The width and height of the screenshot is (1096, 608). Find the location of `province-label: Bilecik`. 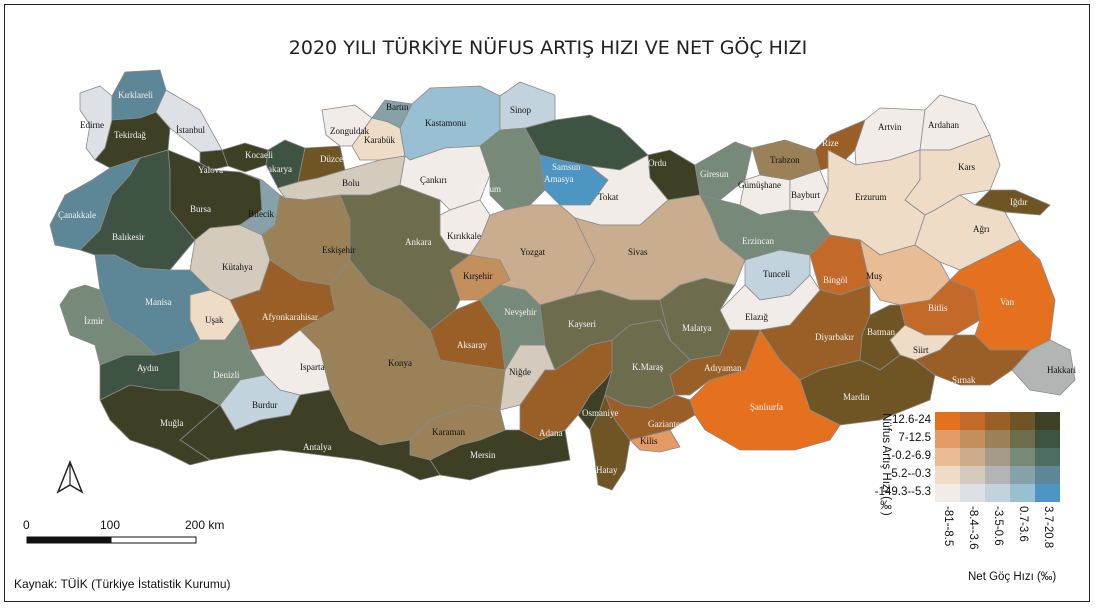

province-label: Bilecik is located at coordinates (261, 214).